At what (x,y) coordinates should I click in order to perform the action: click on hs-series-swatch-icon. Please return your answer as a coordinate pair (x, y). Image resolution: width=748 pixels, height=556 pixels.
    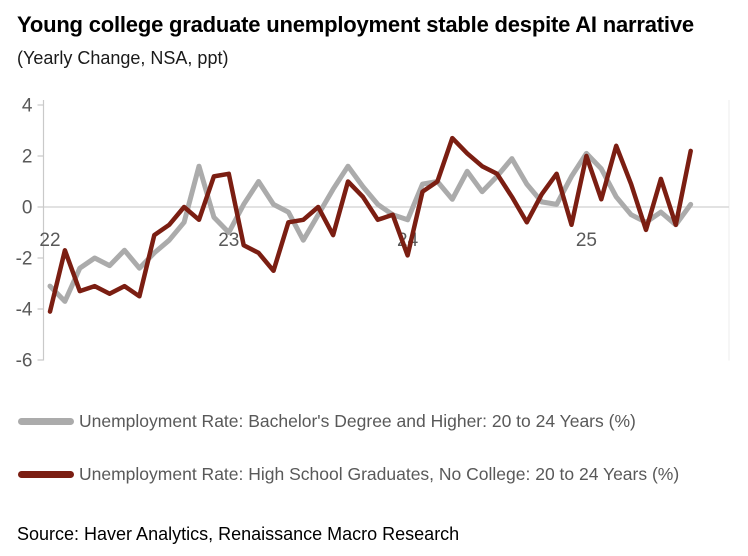
    Looking at the image, I should click on (46, 474).